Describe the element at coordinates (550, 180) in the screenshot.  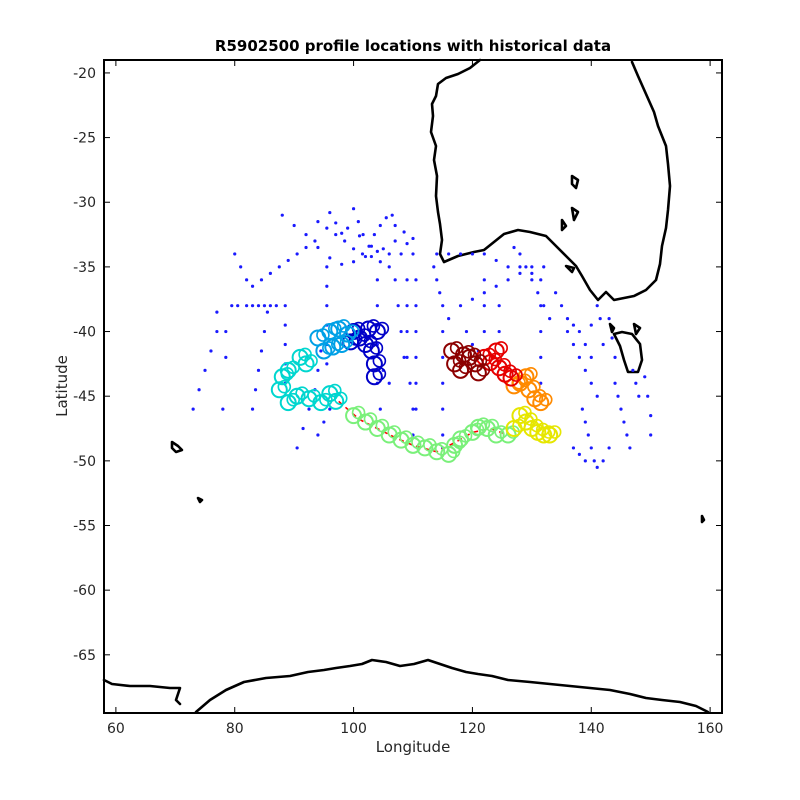
I see `australia-coastline` at that location.